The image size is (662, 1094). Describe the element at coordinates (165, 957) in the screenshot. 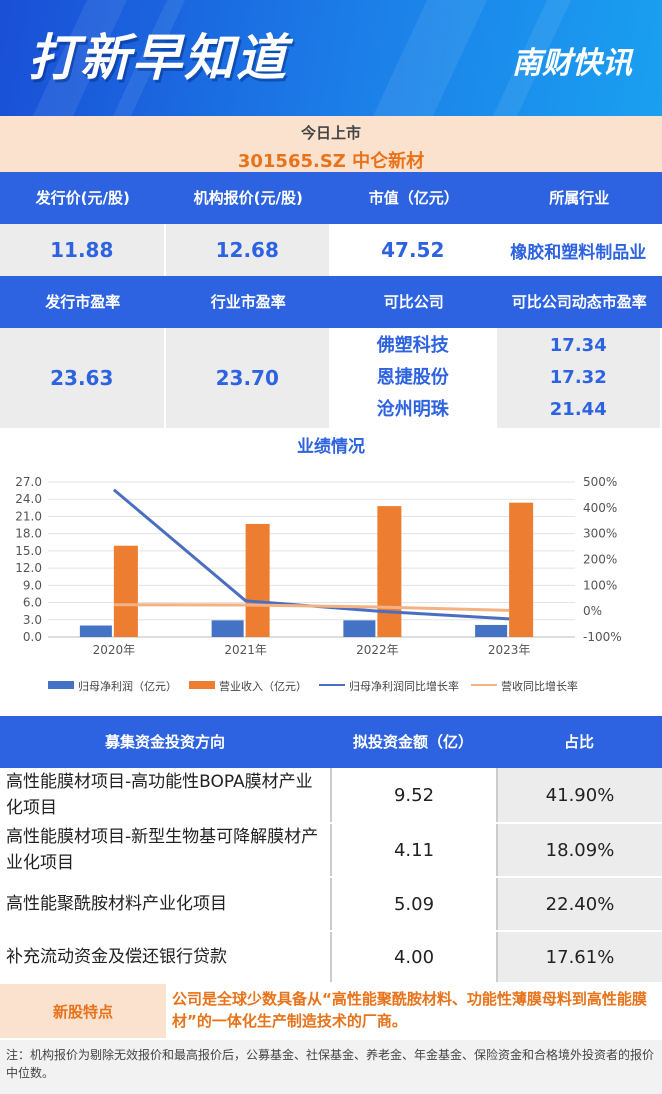

I see `project-name: 补充流动资金及偿还银行贷款` at that location.